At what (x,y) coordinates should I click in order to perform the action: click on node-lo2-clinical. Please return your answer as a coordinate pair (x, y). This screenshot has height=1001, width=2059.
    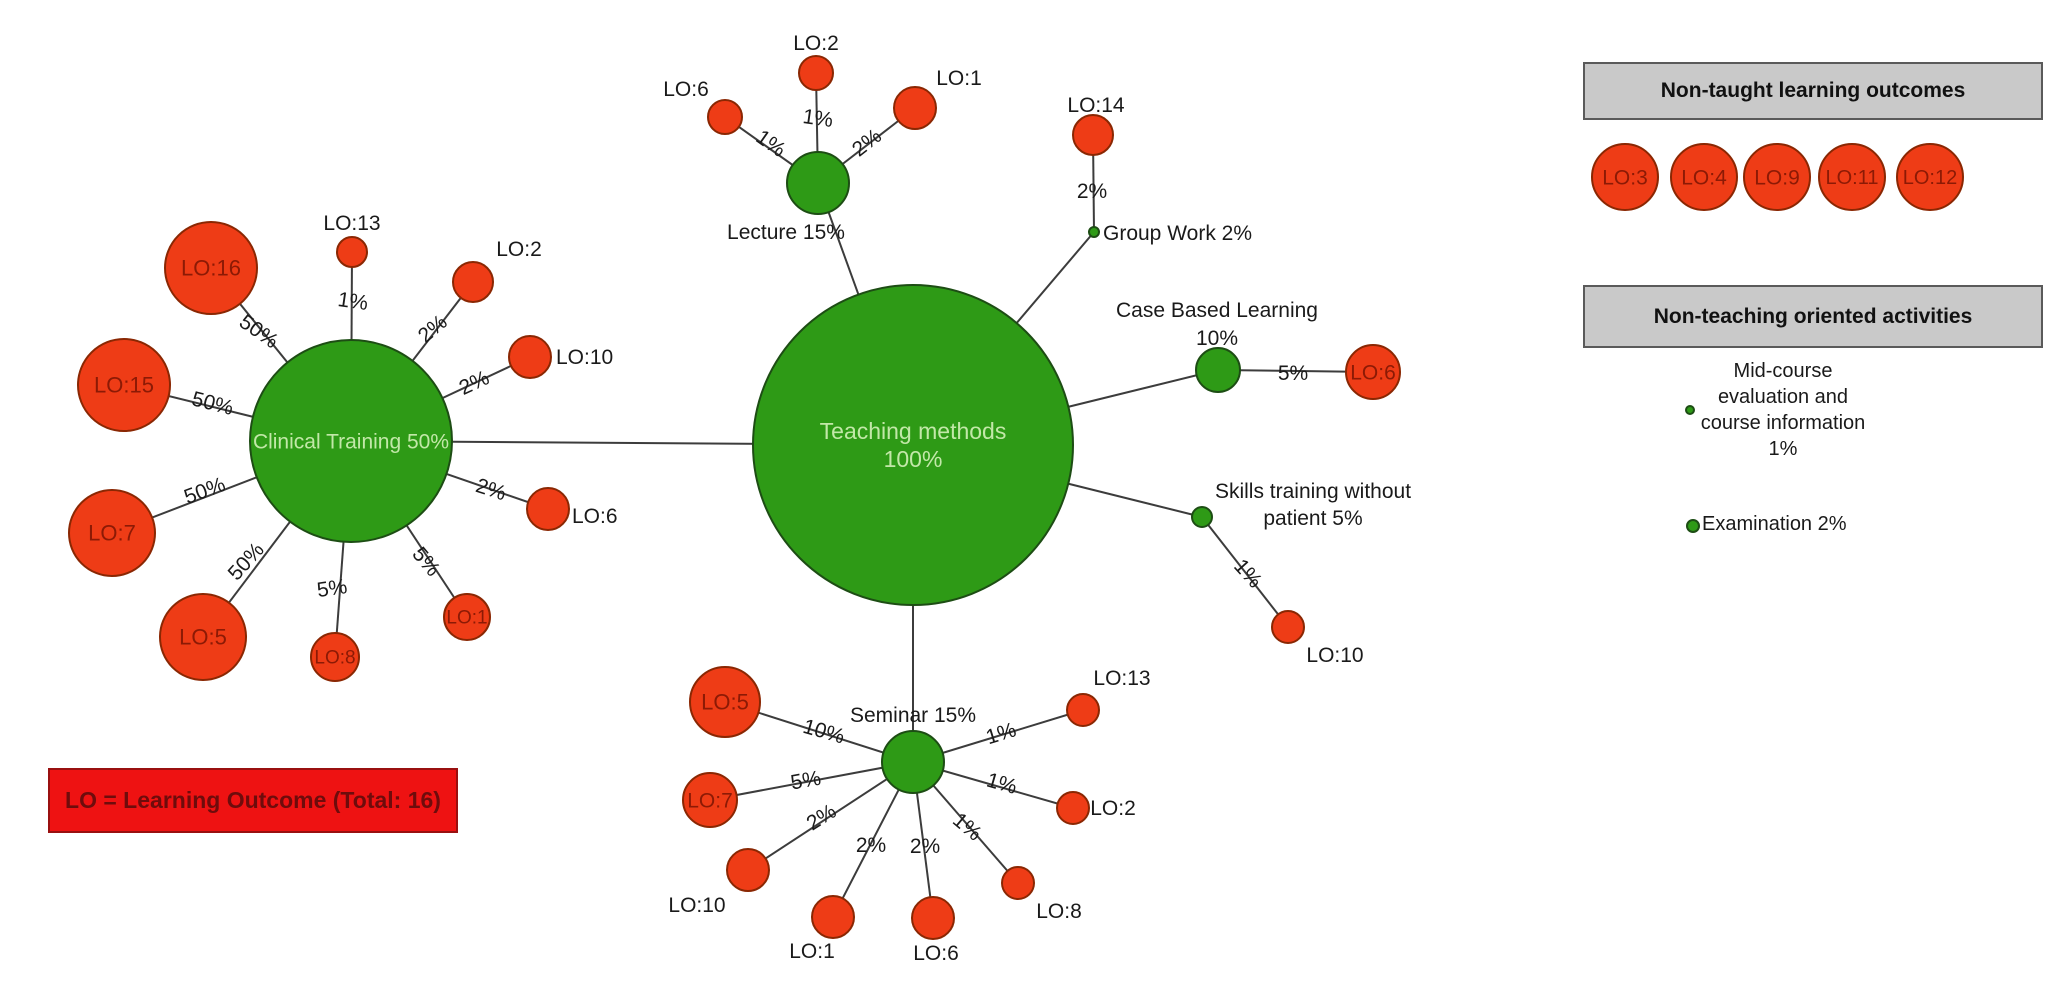
    Looking at the image, I should click on (473, 282).